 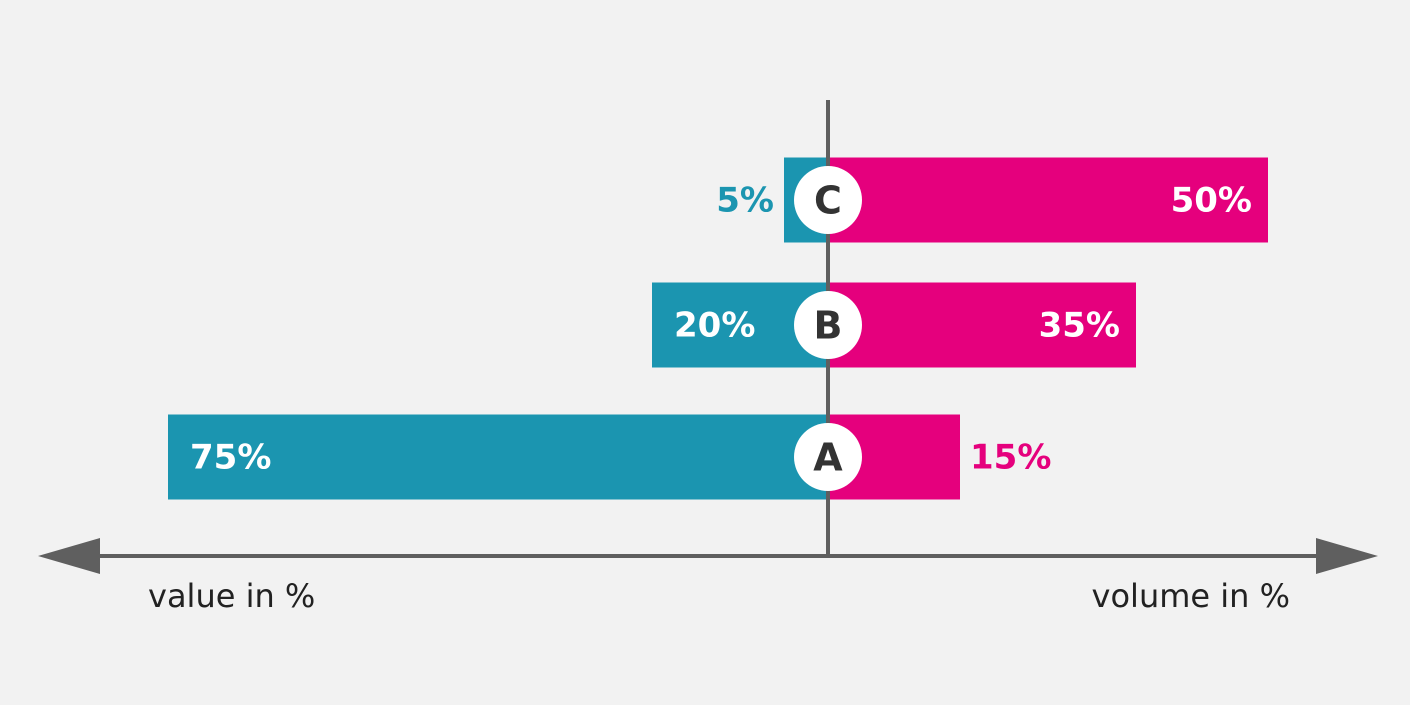 I want to click on category-label: A, so click(x=828, y=458).